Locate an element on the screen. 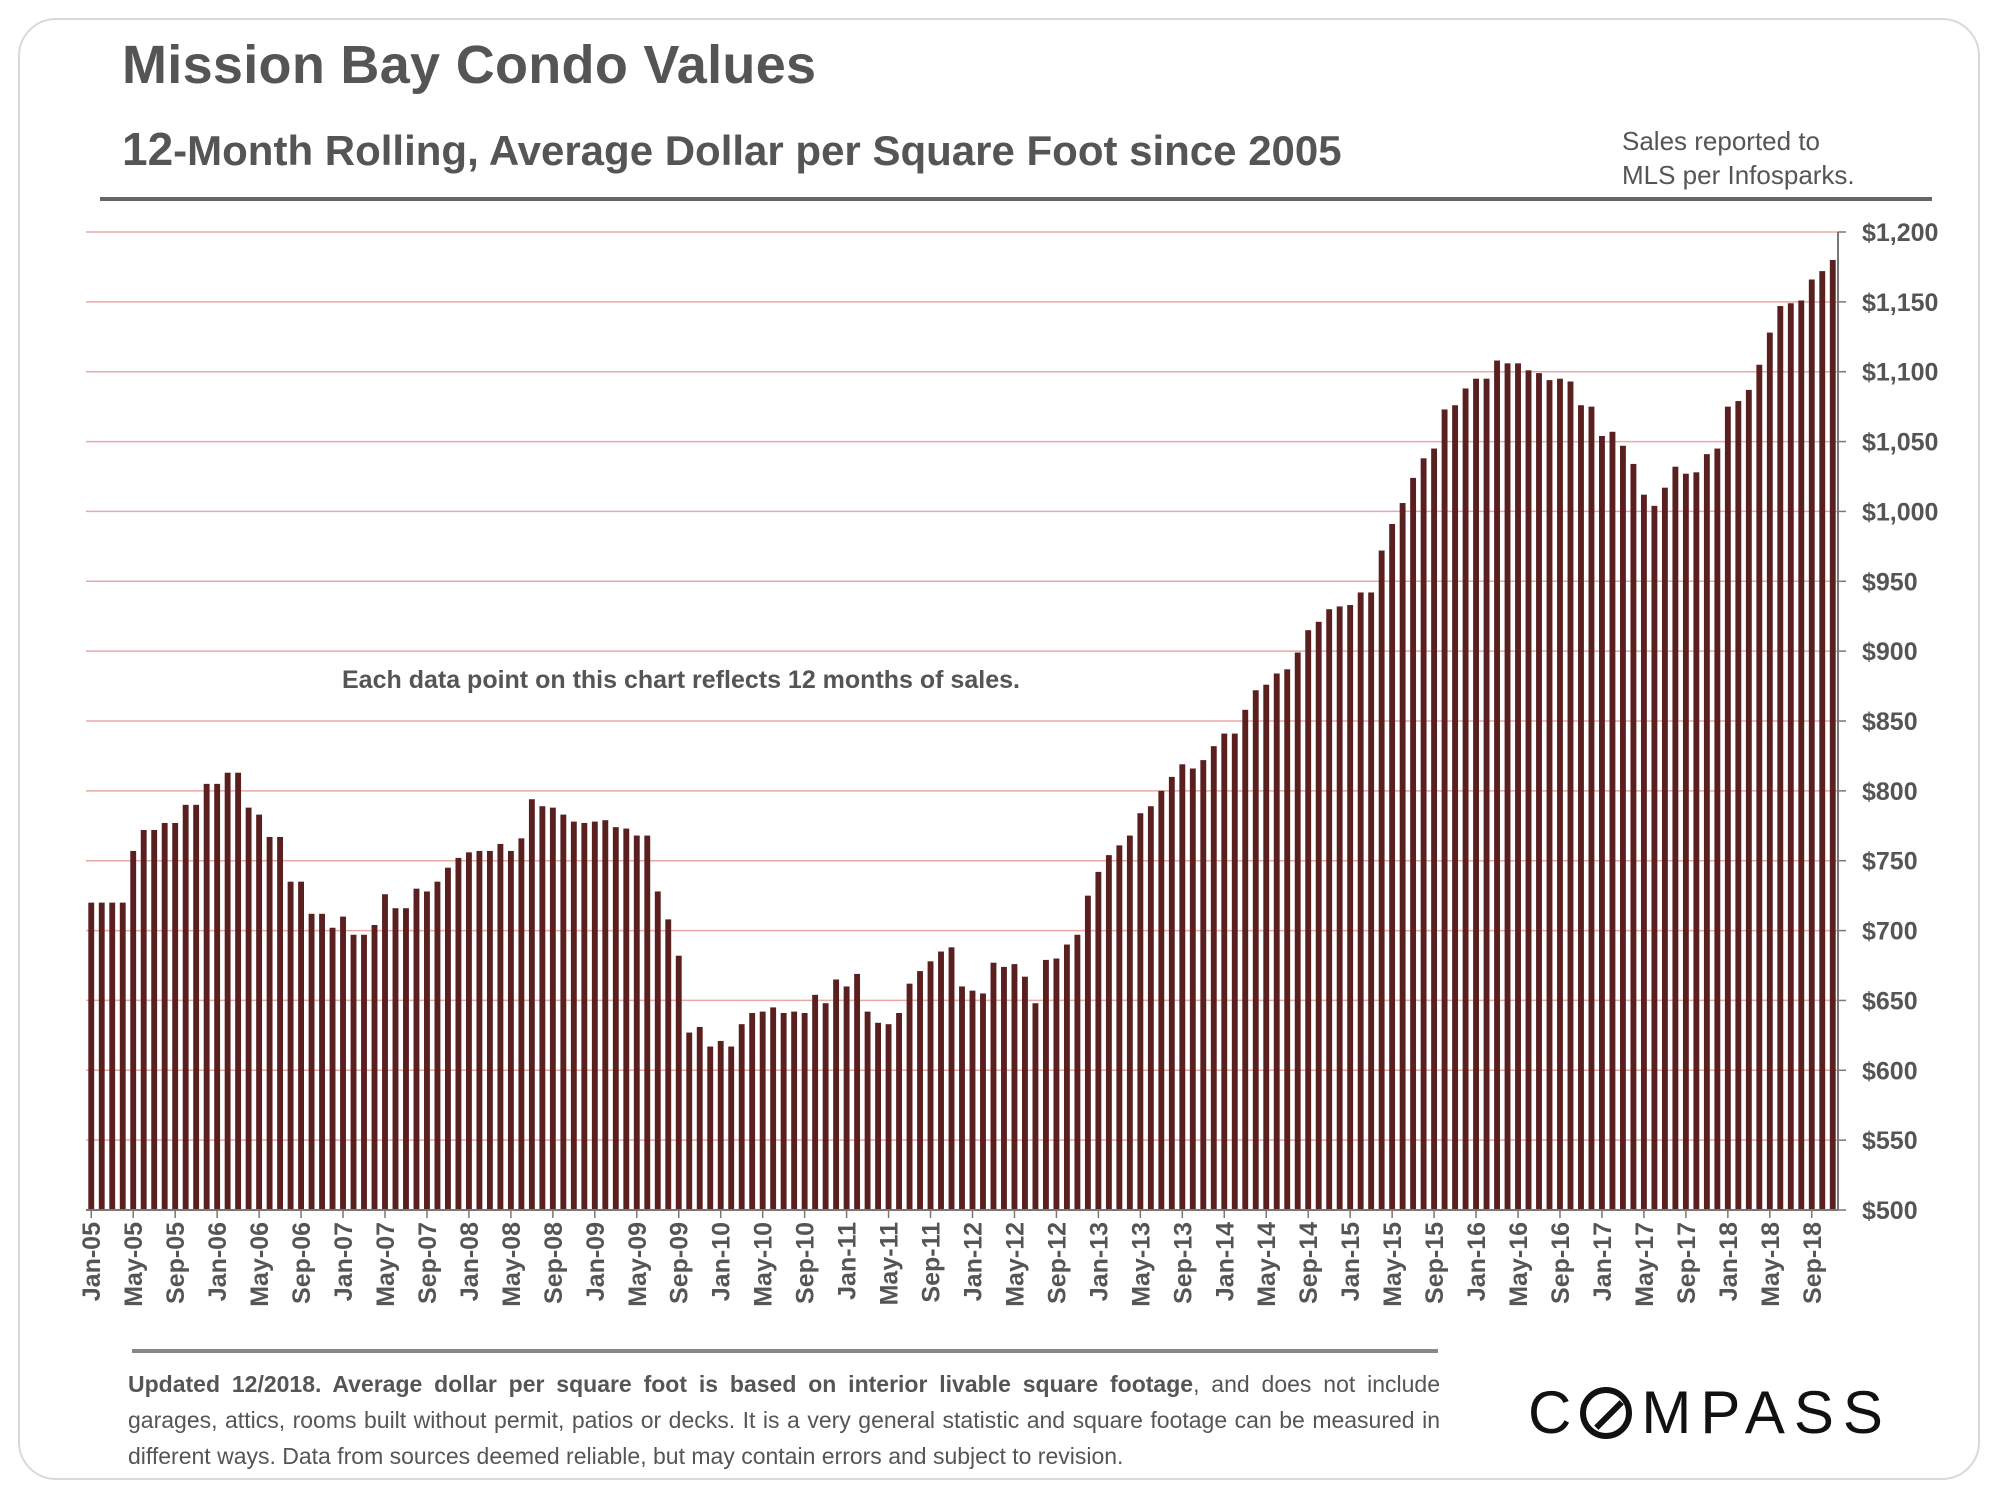 The image size is (2000, 1500). logo-text: MPASS is located at coordinates (1766, 1412).